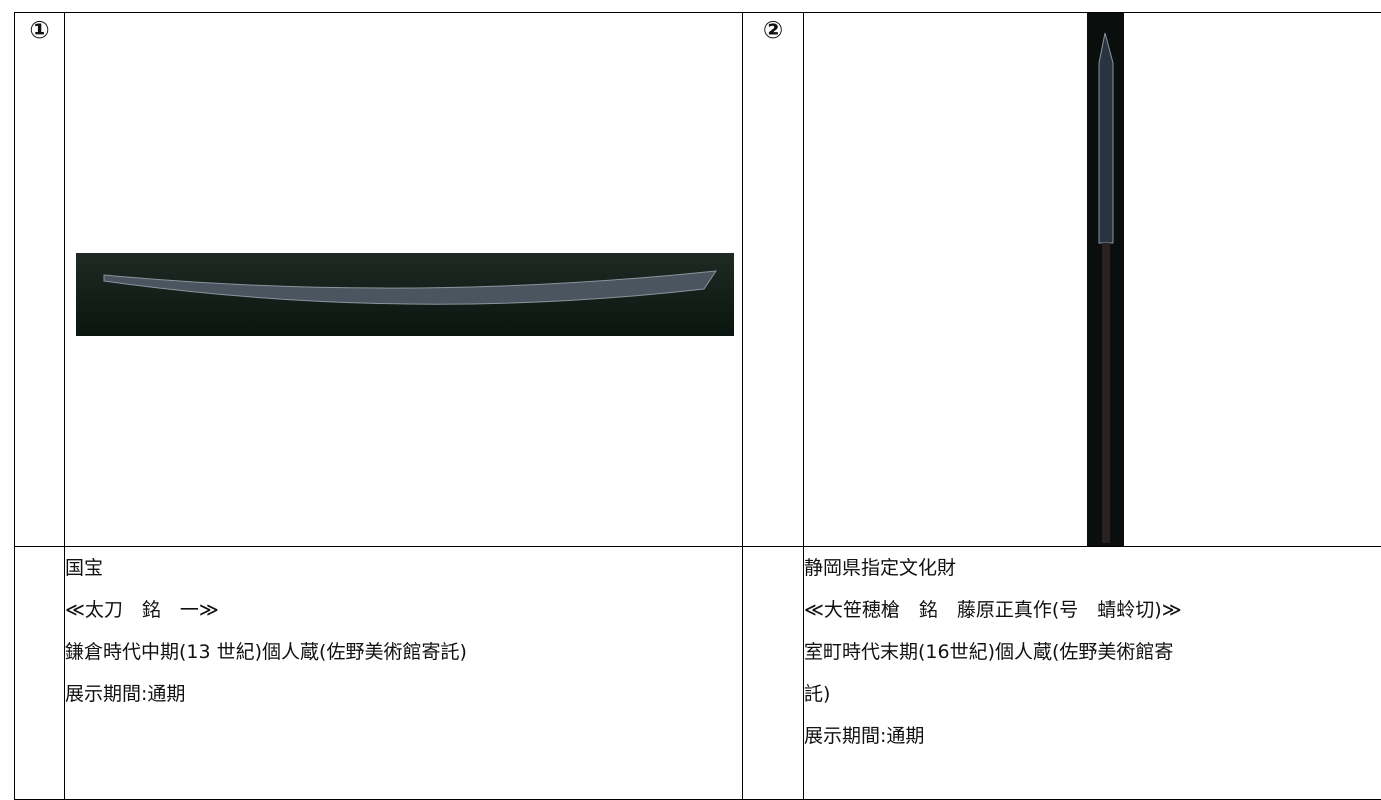 The image size is (1381, 800). What do you see at coordinates (39, 279) in the screenshot?
I see `item-number: ①` at bounding box center [39, 279].